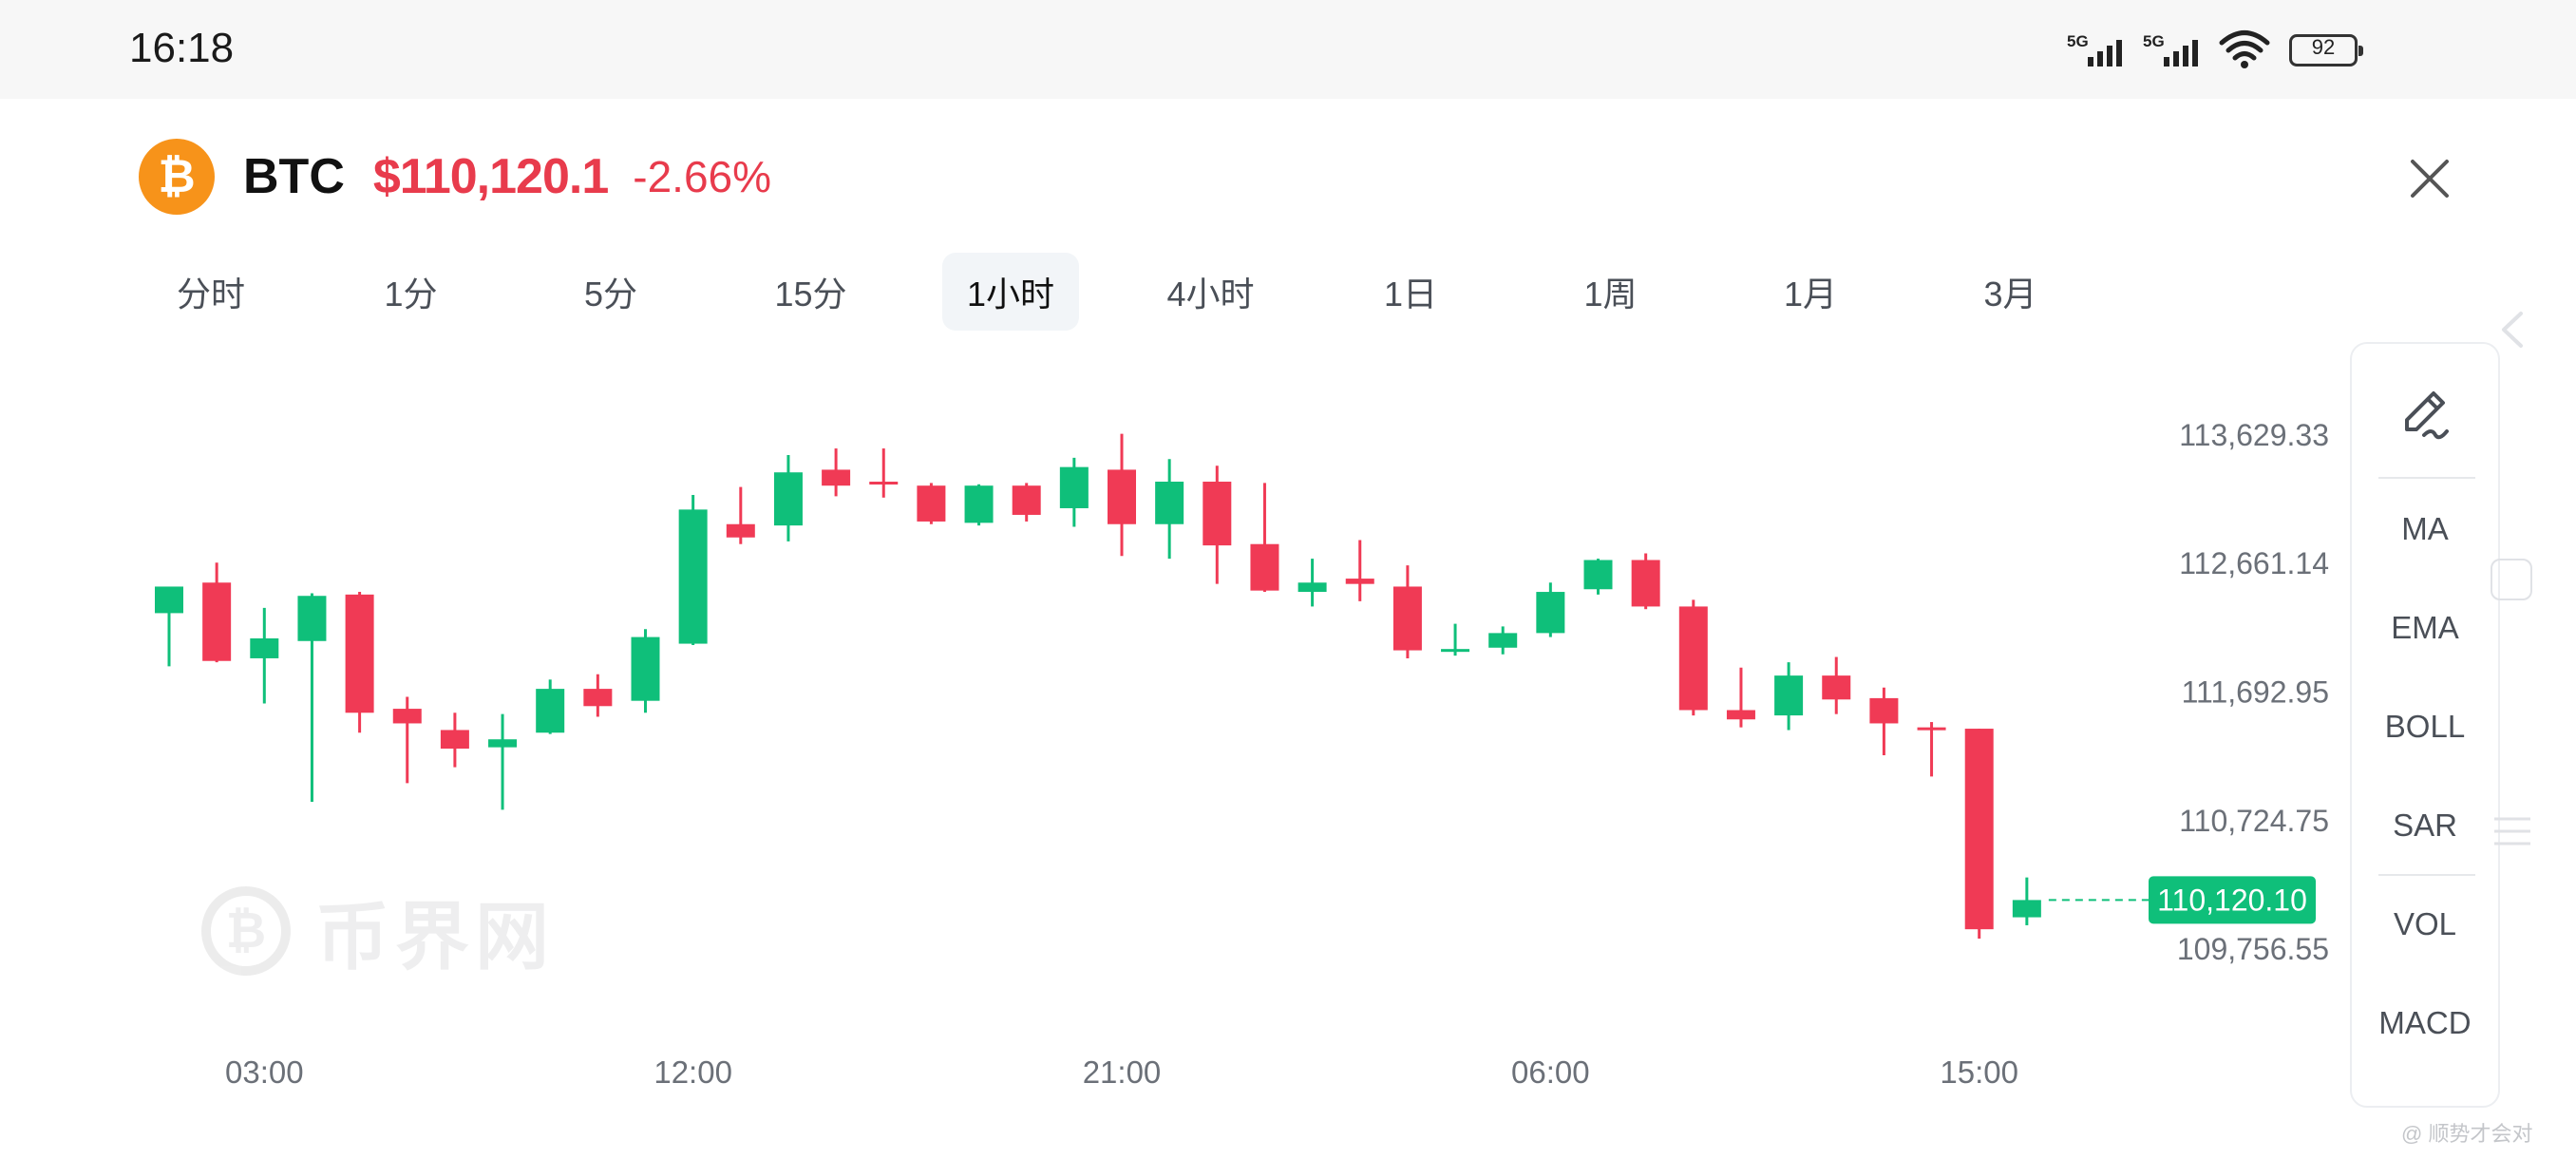 This screenshot has width=2576, height=1159. Describe the element at coordinates (2429, 178) in the screenshot. I see `close-icon` at that location.